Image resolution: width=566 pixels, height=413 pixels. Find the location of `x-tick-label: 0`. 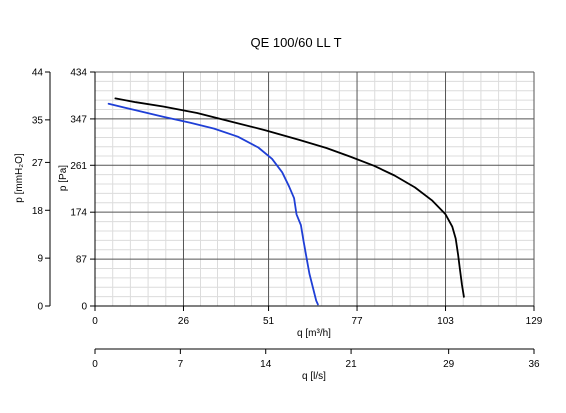

x-tick-label: 0 is located at coordinates (95, 321).